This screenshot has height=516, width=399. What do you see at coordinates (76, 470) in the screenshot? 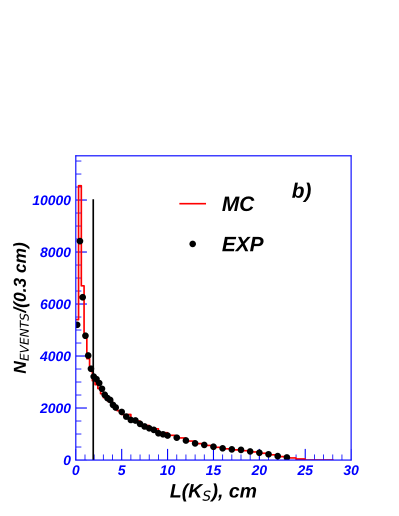
I see `x-tick-label: 0` at bounding box center [76, 470].